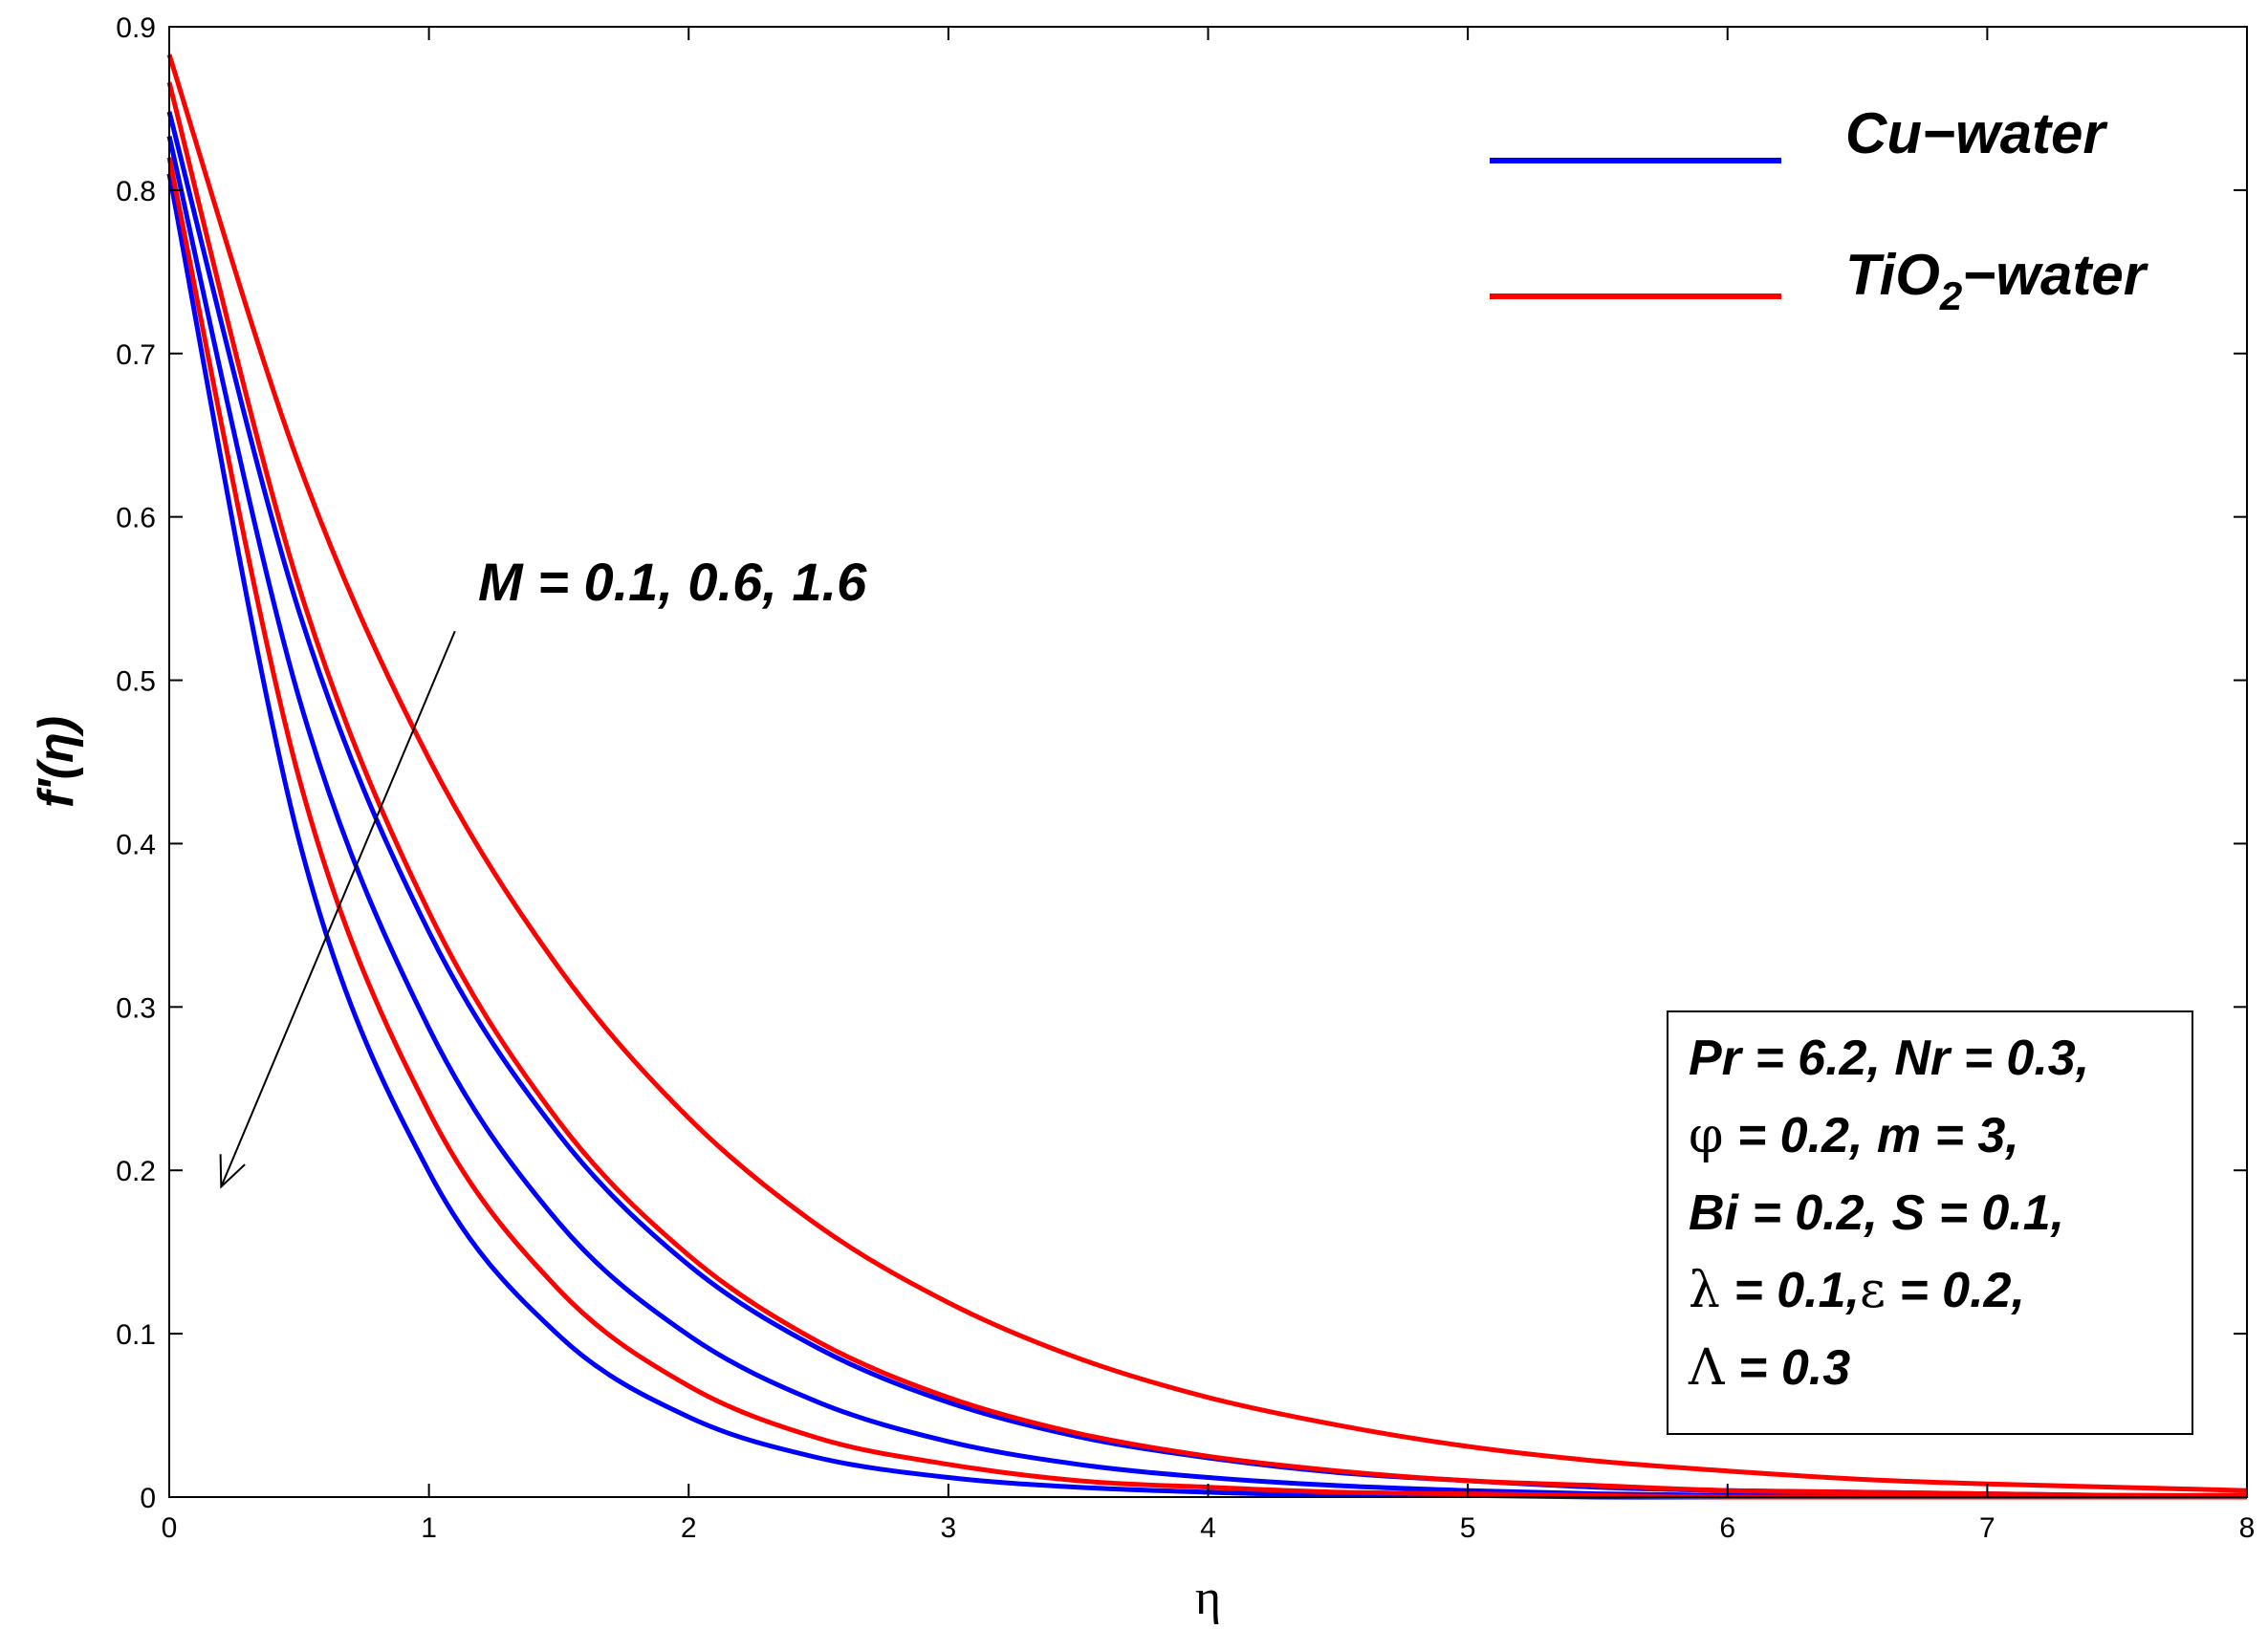 The height and width of the screenshot is (1629, 2268). Describe the element at coordinates (1468, 1528) in the screenshot. I see `x-tick-label: 5` at that location.